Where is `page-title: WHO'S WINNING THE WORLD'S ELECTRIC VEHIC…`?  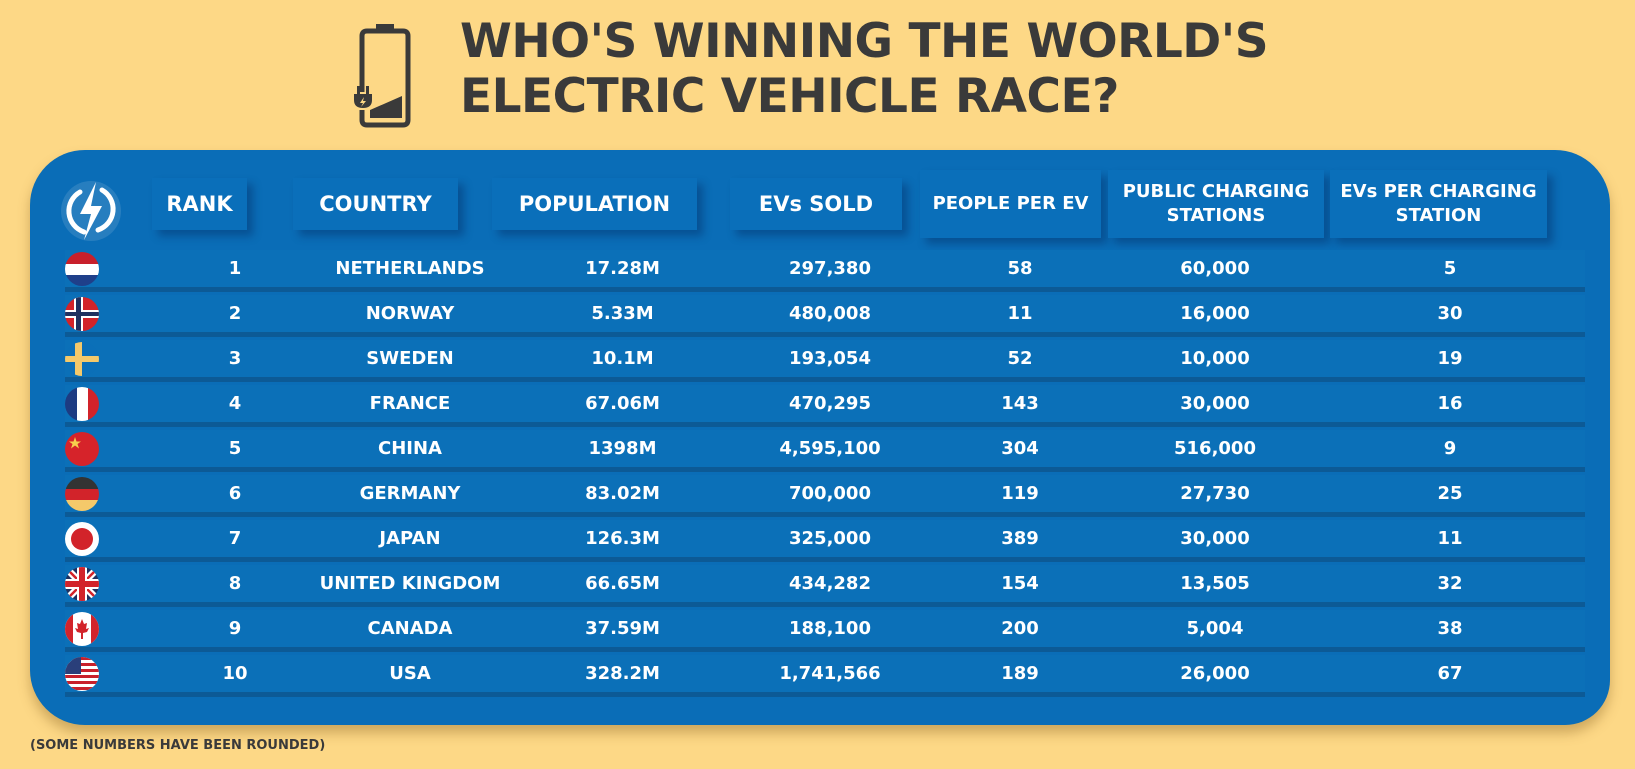 page-title: WHO'S WINNING THE WORLD'S ELECTRIC VEHIC… is located at coordinates (864, 69).